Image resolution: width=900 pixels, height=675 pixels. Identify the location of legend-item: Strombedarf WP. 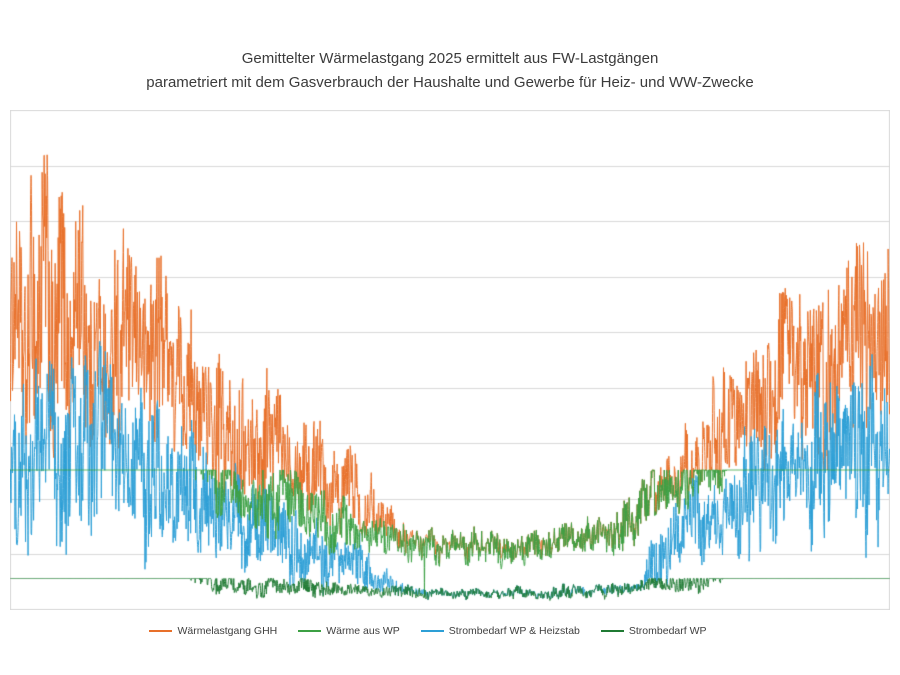
(653, 631).